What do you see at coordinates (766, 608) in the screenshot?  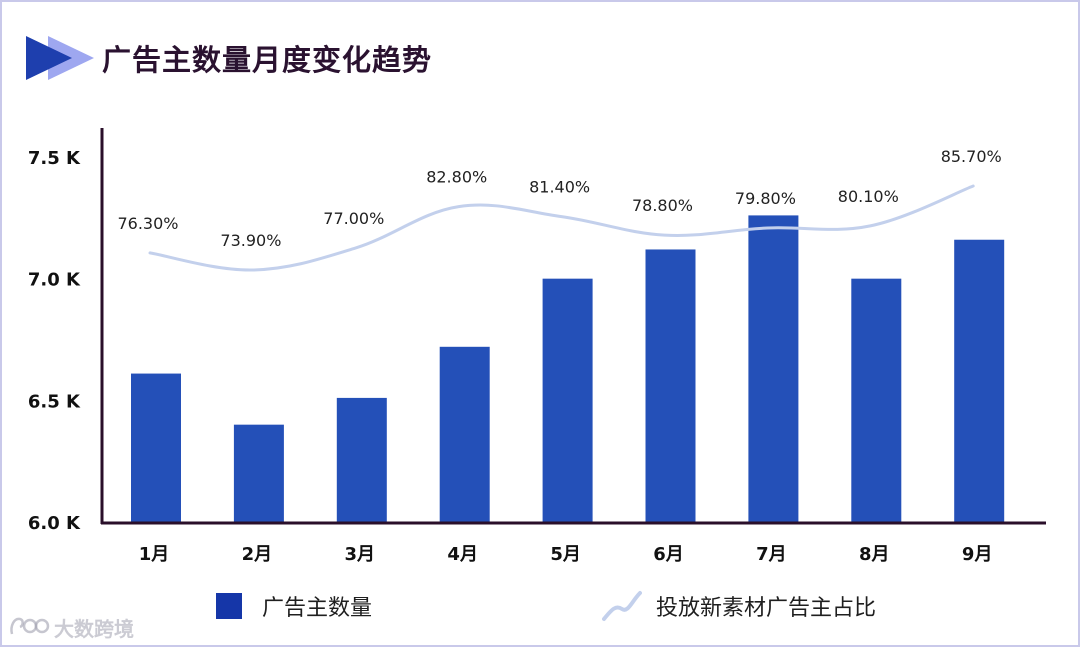 I see `legend-line-label: 投放新素材广告主占比` at bounding box center [766, 608].